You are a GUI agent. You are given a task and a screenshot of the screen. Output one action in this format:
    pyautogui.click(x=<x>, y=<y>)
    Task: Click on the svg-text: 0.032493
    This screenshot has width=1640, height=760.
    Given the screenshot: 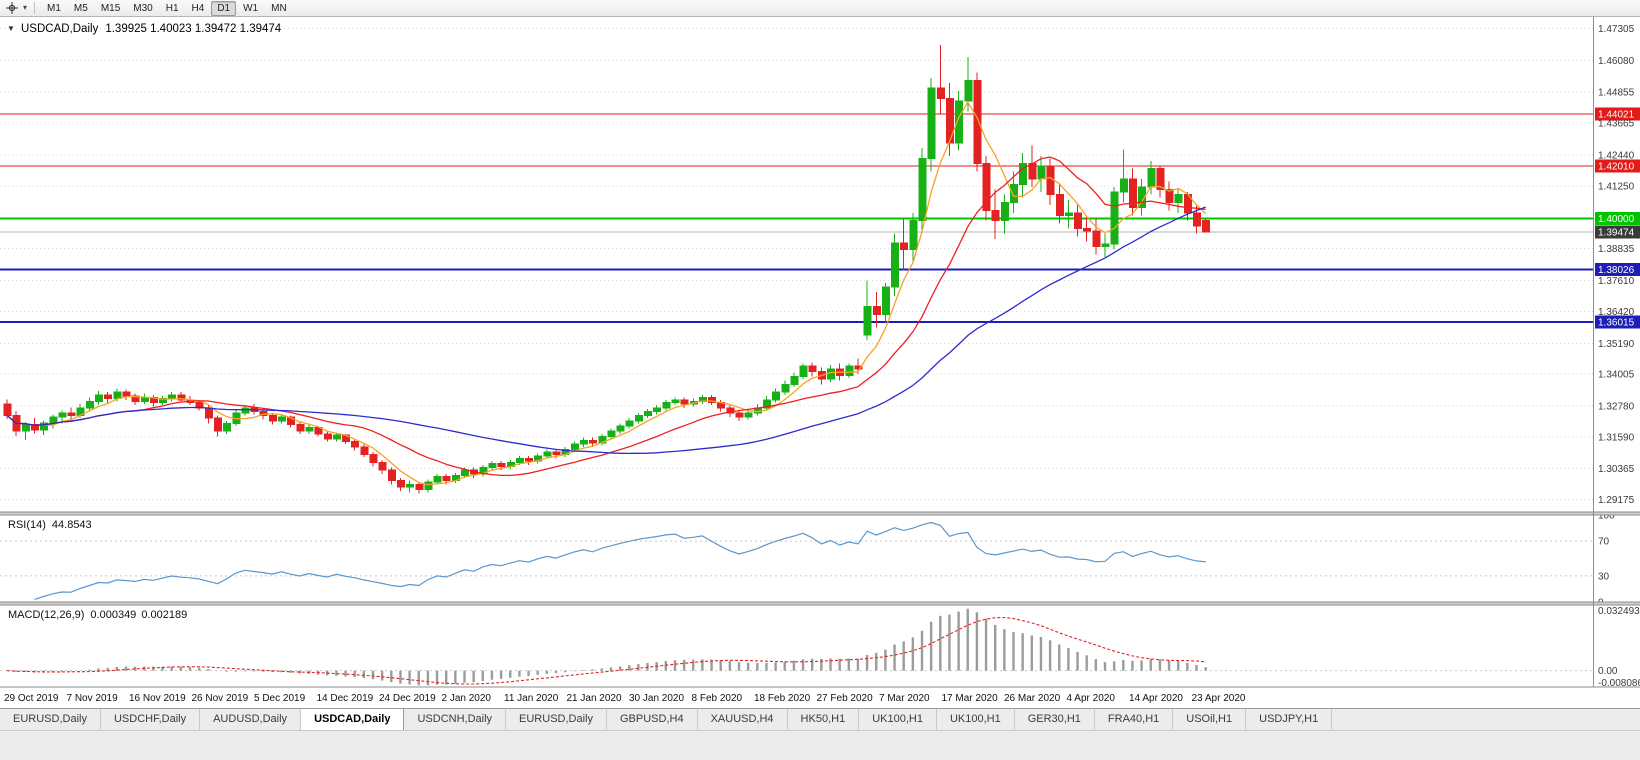 What is the action you would take?
    pyautogui.click(x=1619, y=611)
    